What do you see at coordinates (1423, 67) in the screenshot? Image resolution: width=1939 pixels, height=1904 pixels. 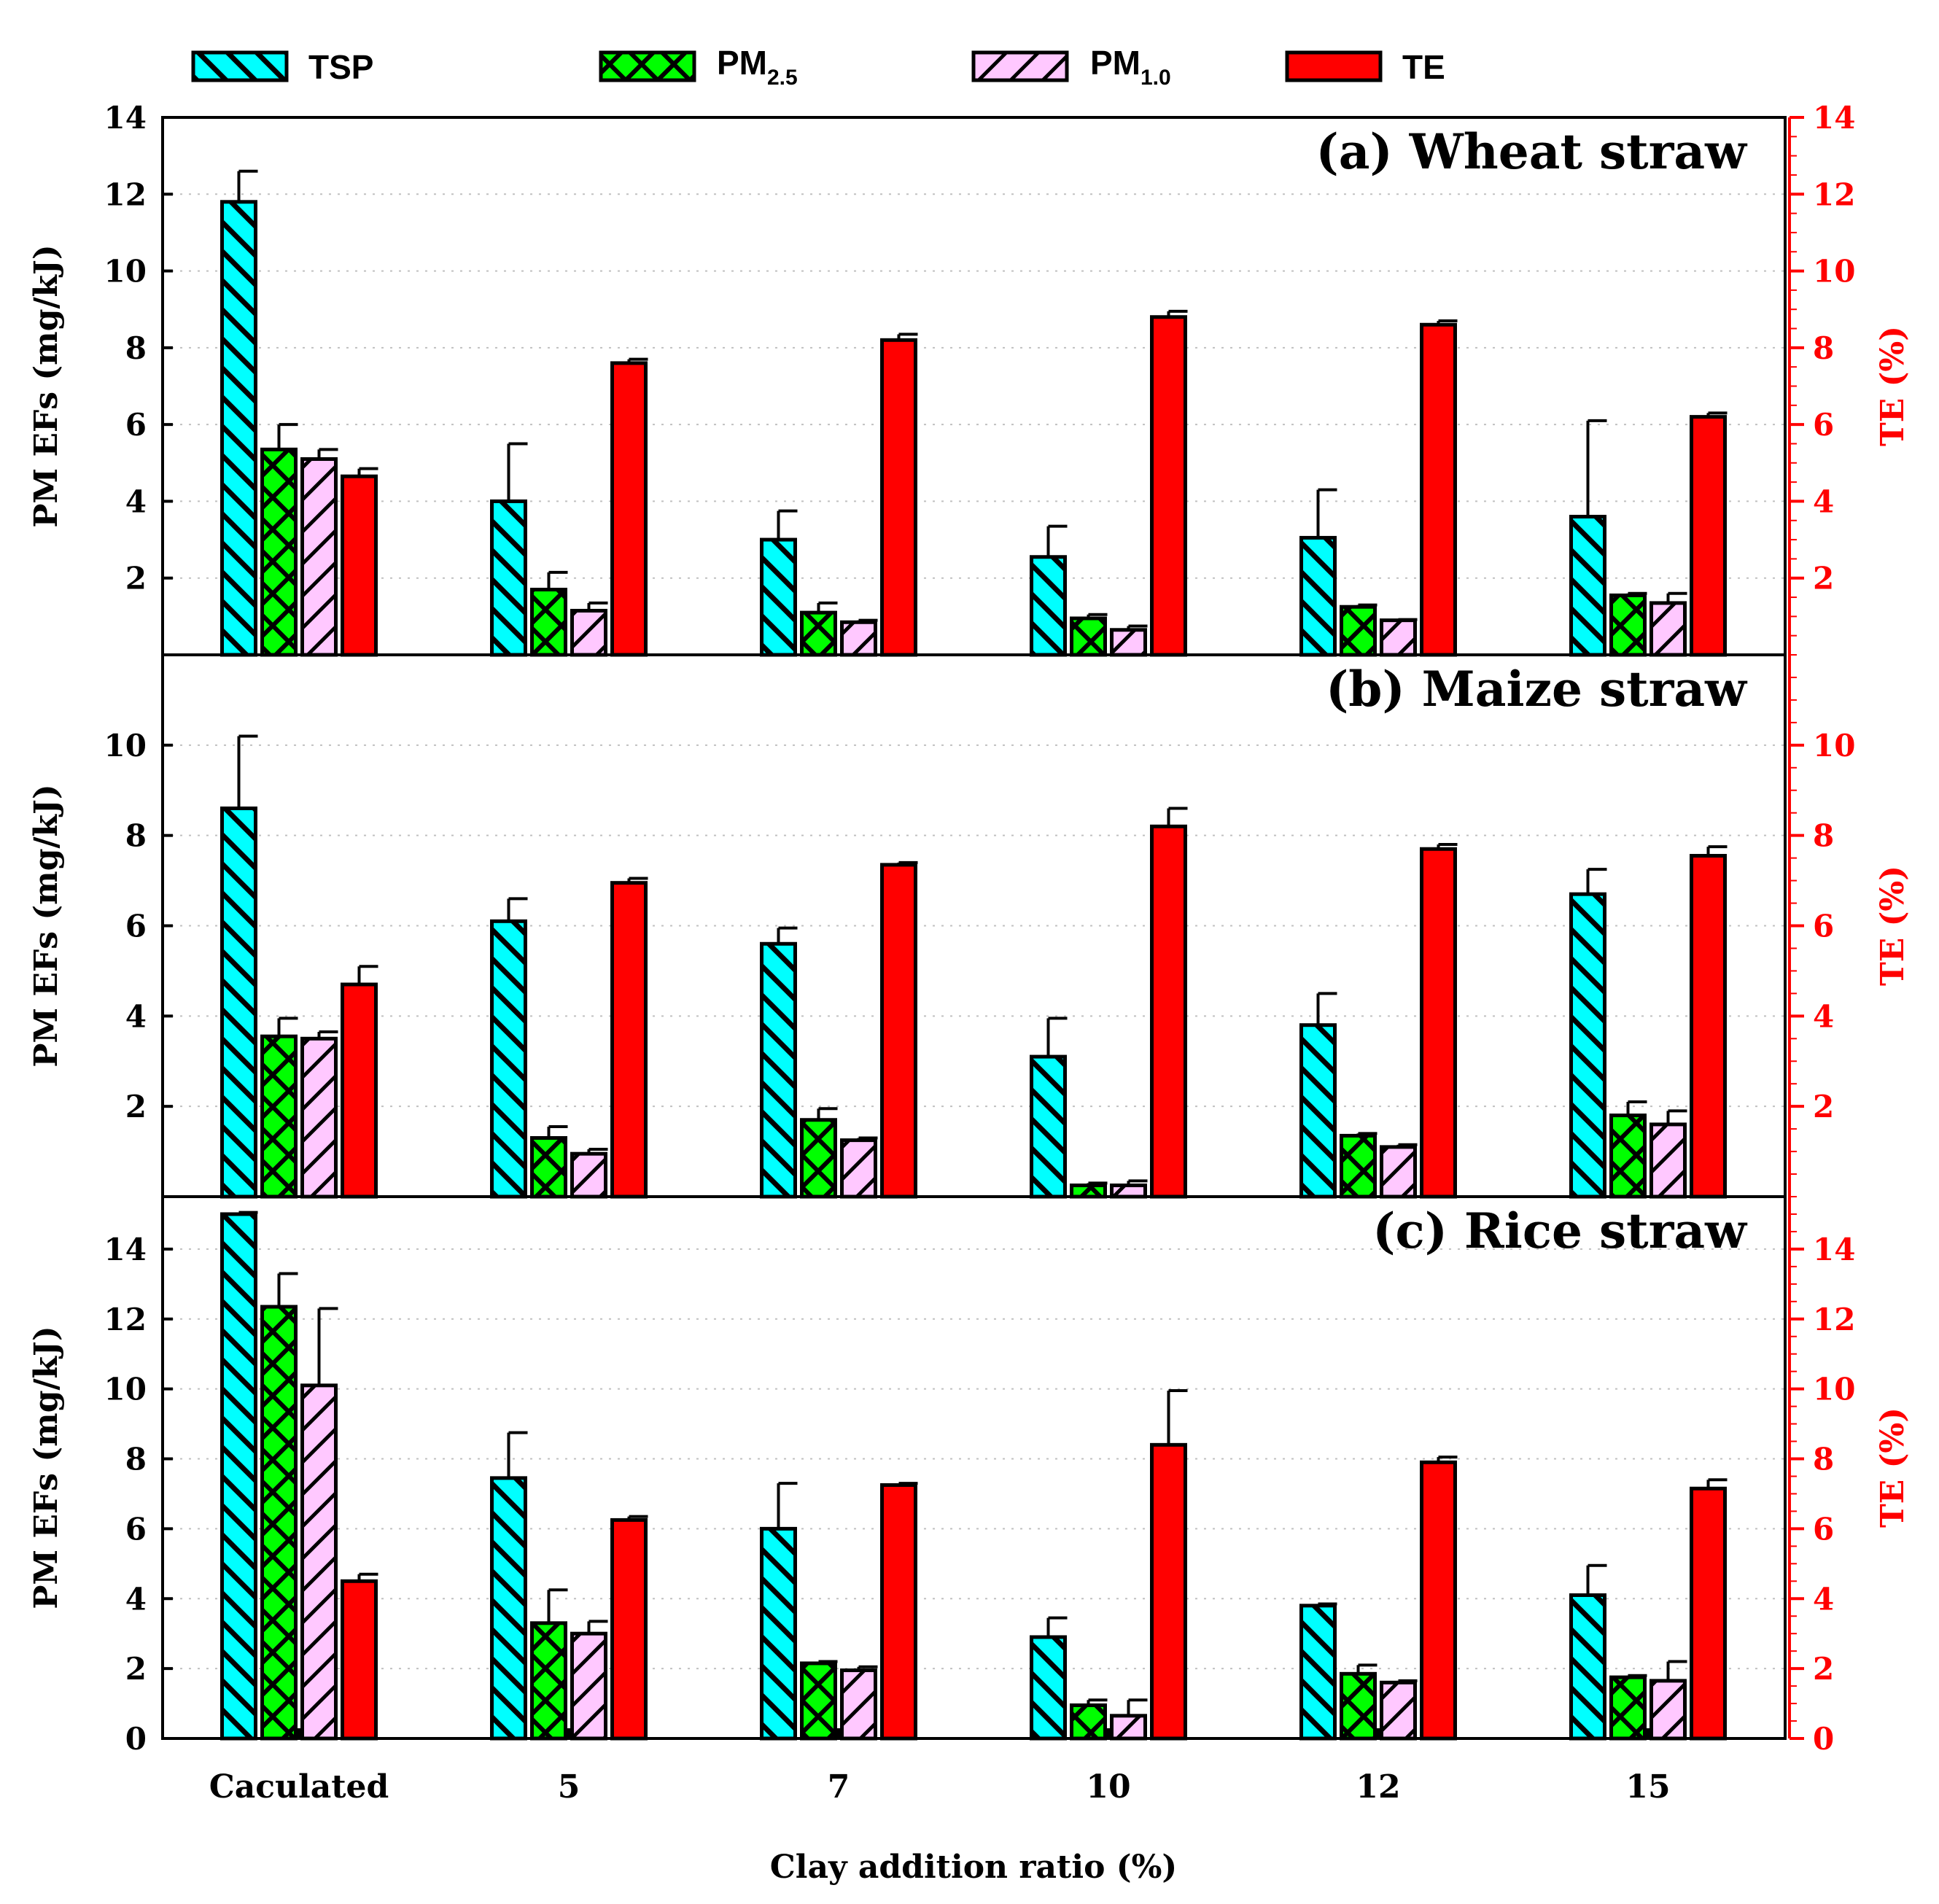 I see `legend-label-te: TE` at bounding box center [1423, 67].